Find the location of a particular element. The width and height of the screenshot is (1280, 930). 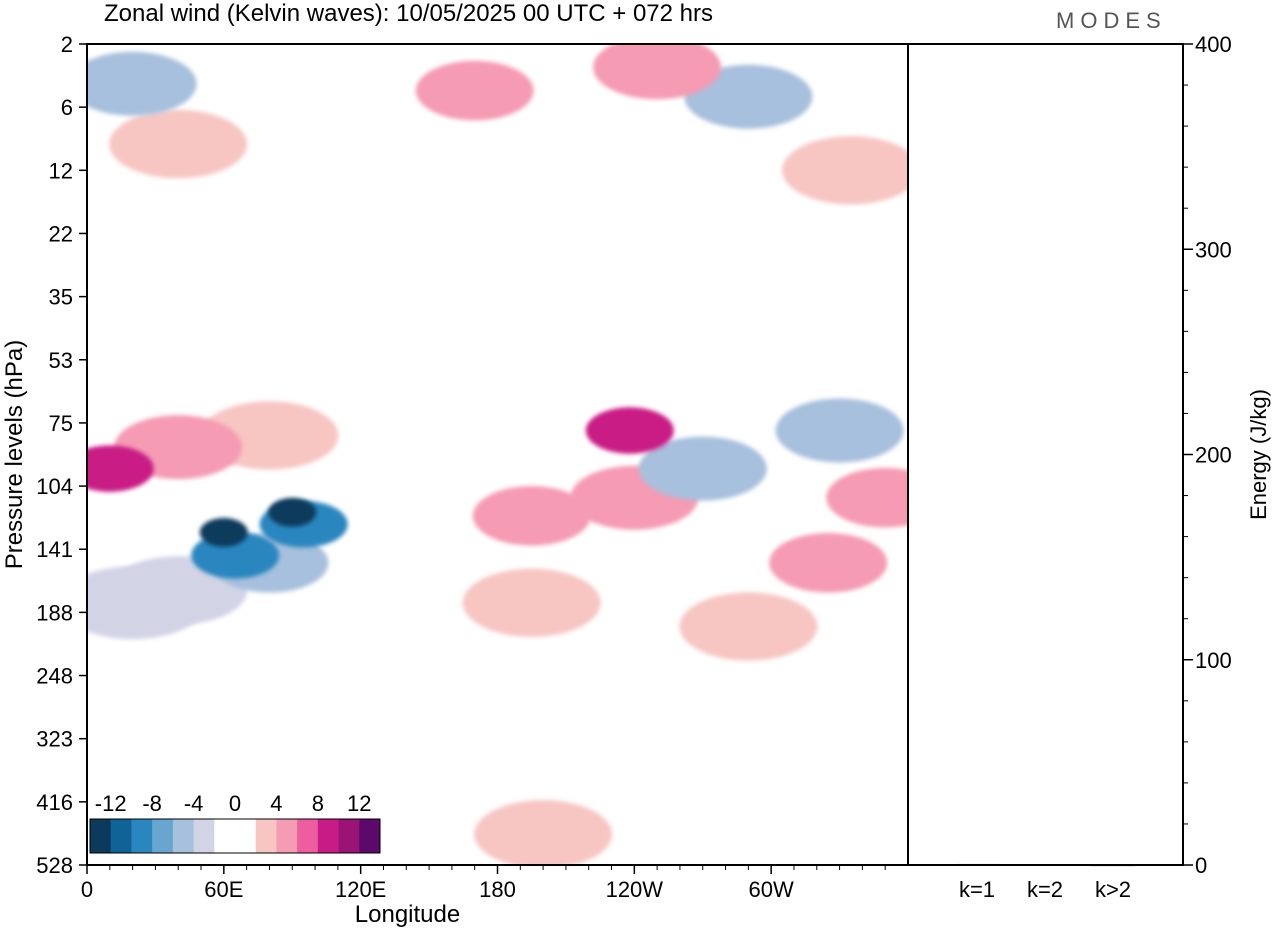

y-tick-label-3: 22 is located at coordinates (61, 233).